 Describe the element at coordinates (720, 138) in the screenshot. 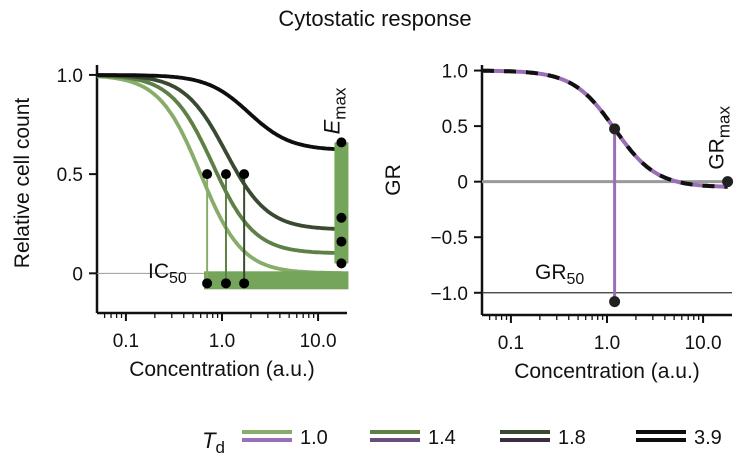

I see `grmax-label: GRmax` at that location.